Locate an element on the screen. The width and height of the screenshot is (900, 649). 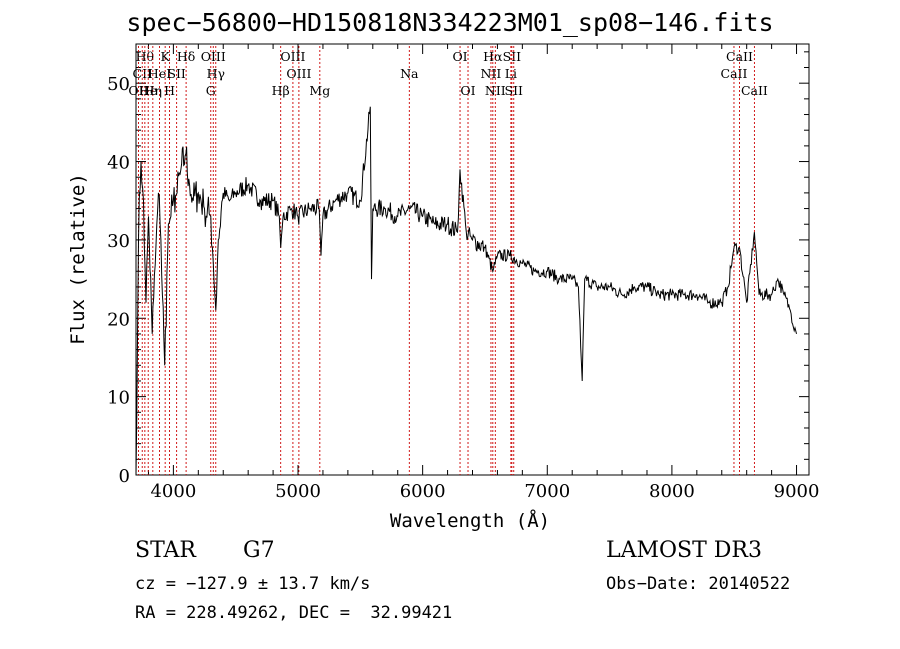
x-tick-label: 5000 is located at coordinates (298, 491).